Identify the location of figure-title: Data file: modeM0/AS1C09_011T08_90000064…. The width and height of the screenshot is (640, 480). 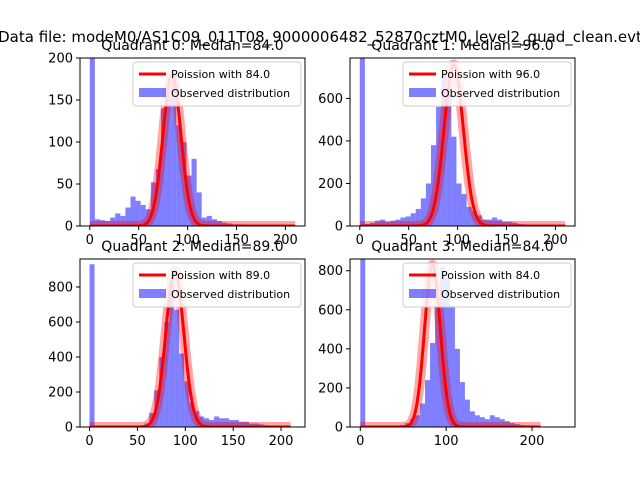
(320, 37).